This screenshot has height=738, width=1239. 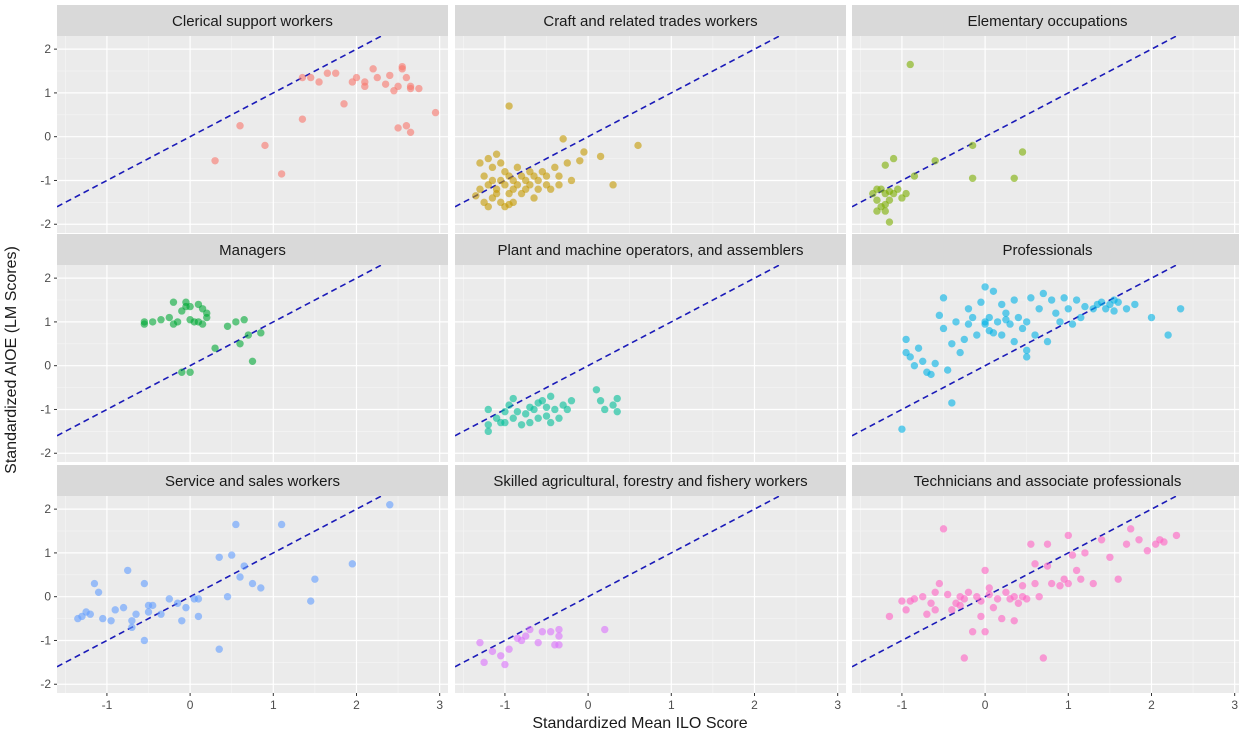 What do you see at coordinates (1151, 705) in the screenshot?
I see `x-tick-label: 2` at bounding box center [1151, 705].